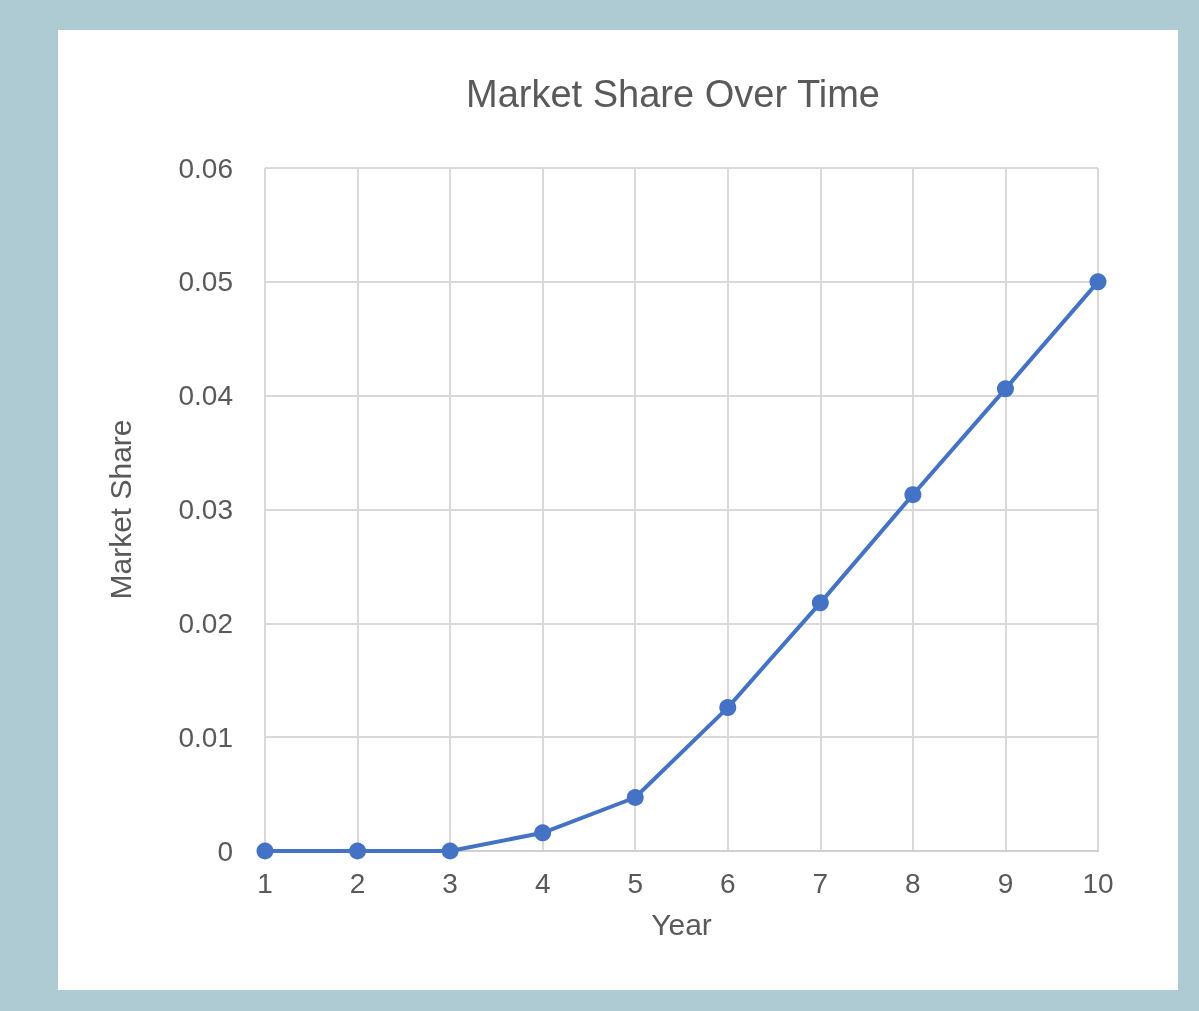 The width and height of the screenshot is (1199, 1011). Describe the element at coordinates (635, 883) in the screenshot. I see `x-tick-label: 5` at that location.